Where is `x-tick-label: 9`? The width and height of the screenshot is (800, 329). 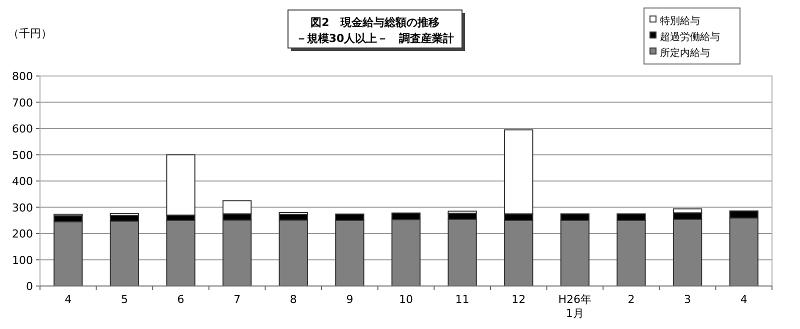 x-tick-label: 9 is located at coordinates (350, 299).